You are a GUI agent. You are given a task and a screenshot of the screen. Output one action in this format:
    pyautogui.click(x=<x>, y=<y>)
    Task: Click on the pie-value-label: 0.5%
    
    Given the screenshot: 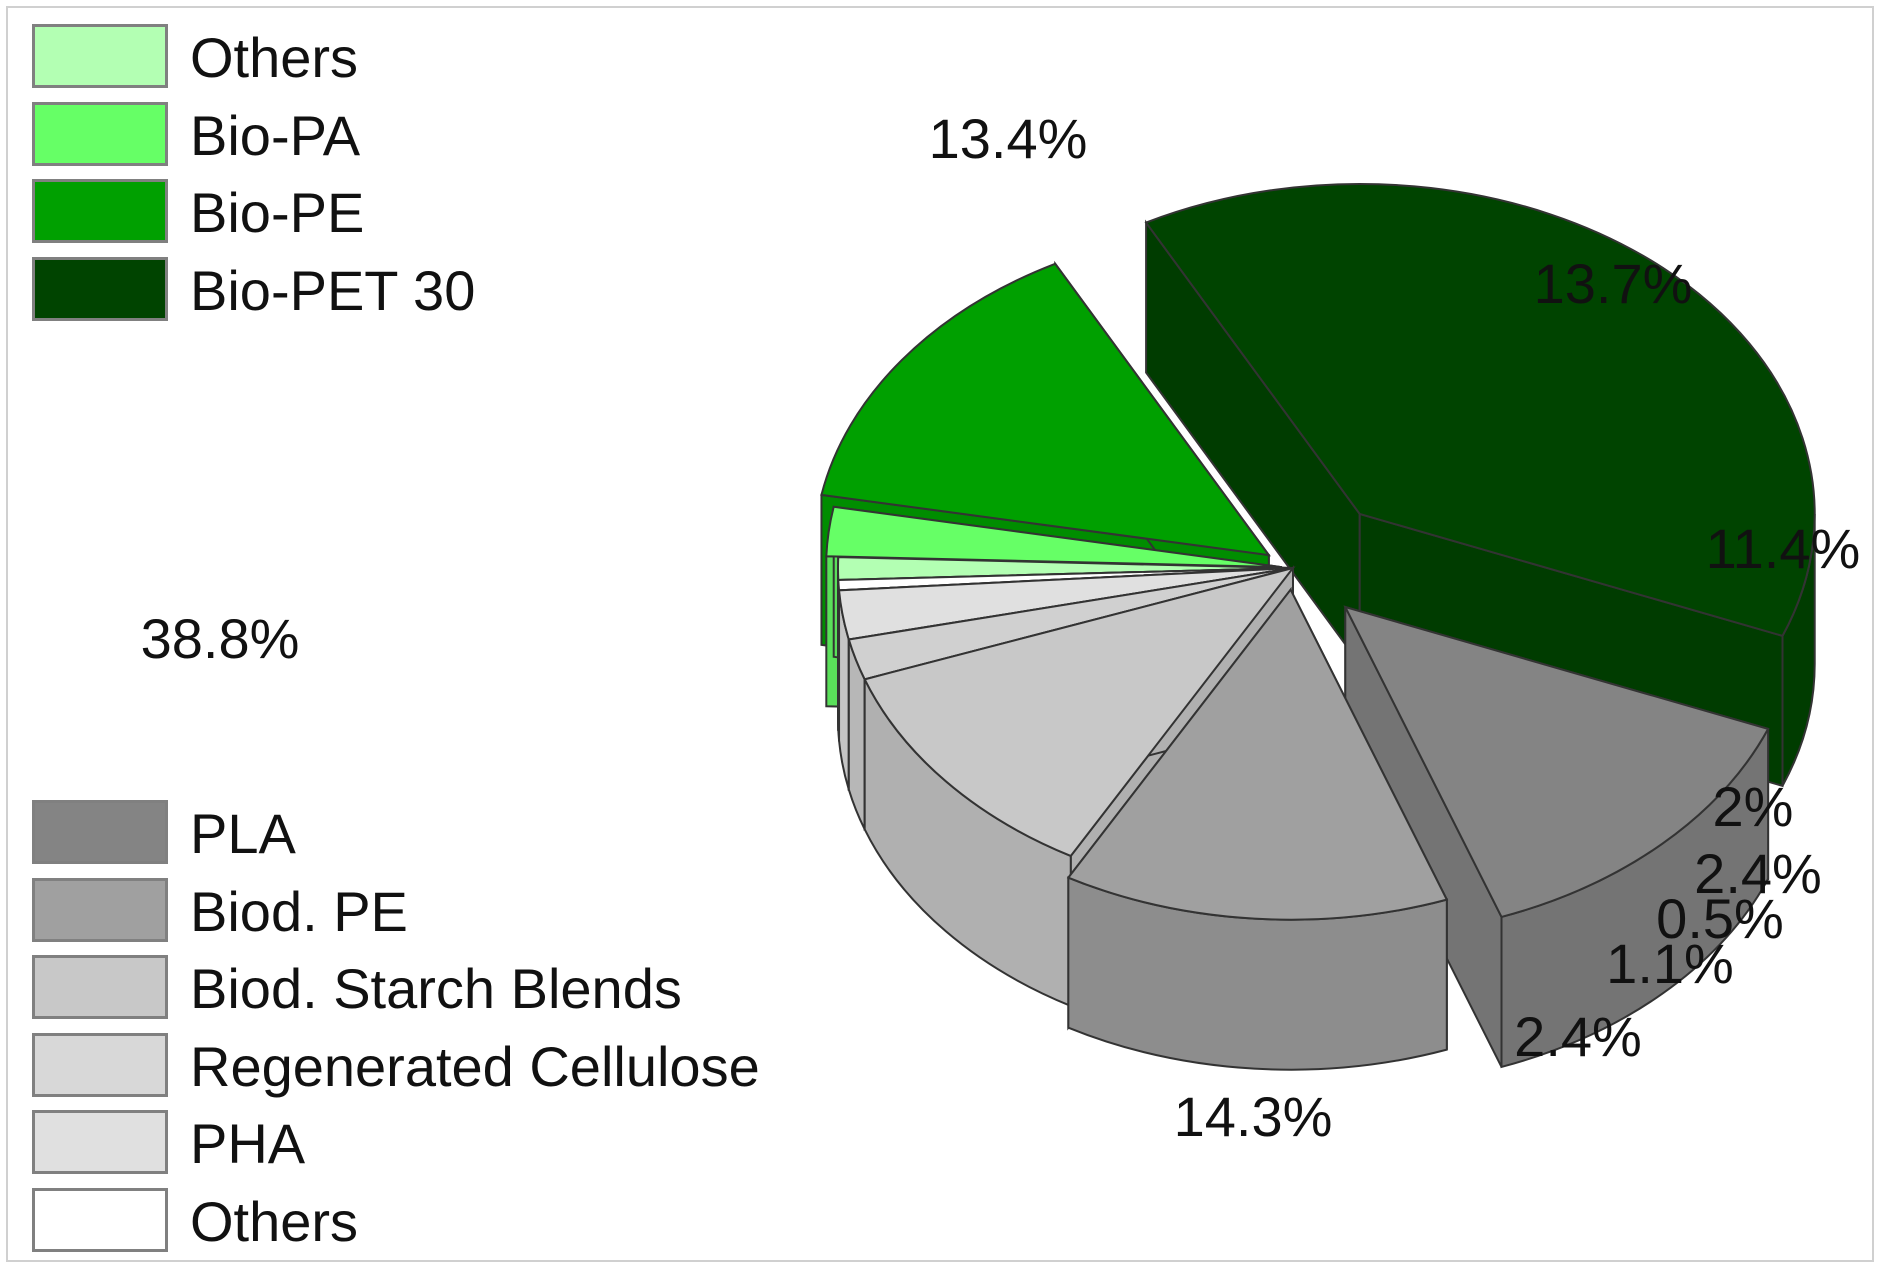 What is the action you would take?
    pyautogui.click(x=1720, y=918)
    